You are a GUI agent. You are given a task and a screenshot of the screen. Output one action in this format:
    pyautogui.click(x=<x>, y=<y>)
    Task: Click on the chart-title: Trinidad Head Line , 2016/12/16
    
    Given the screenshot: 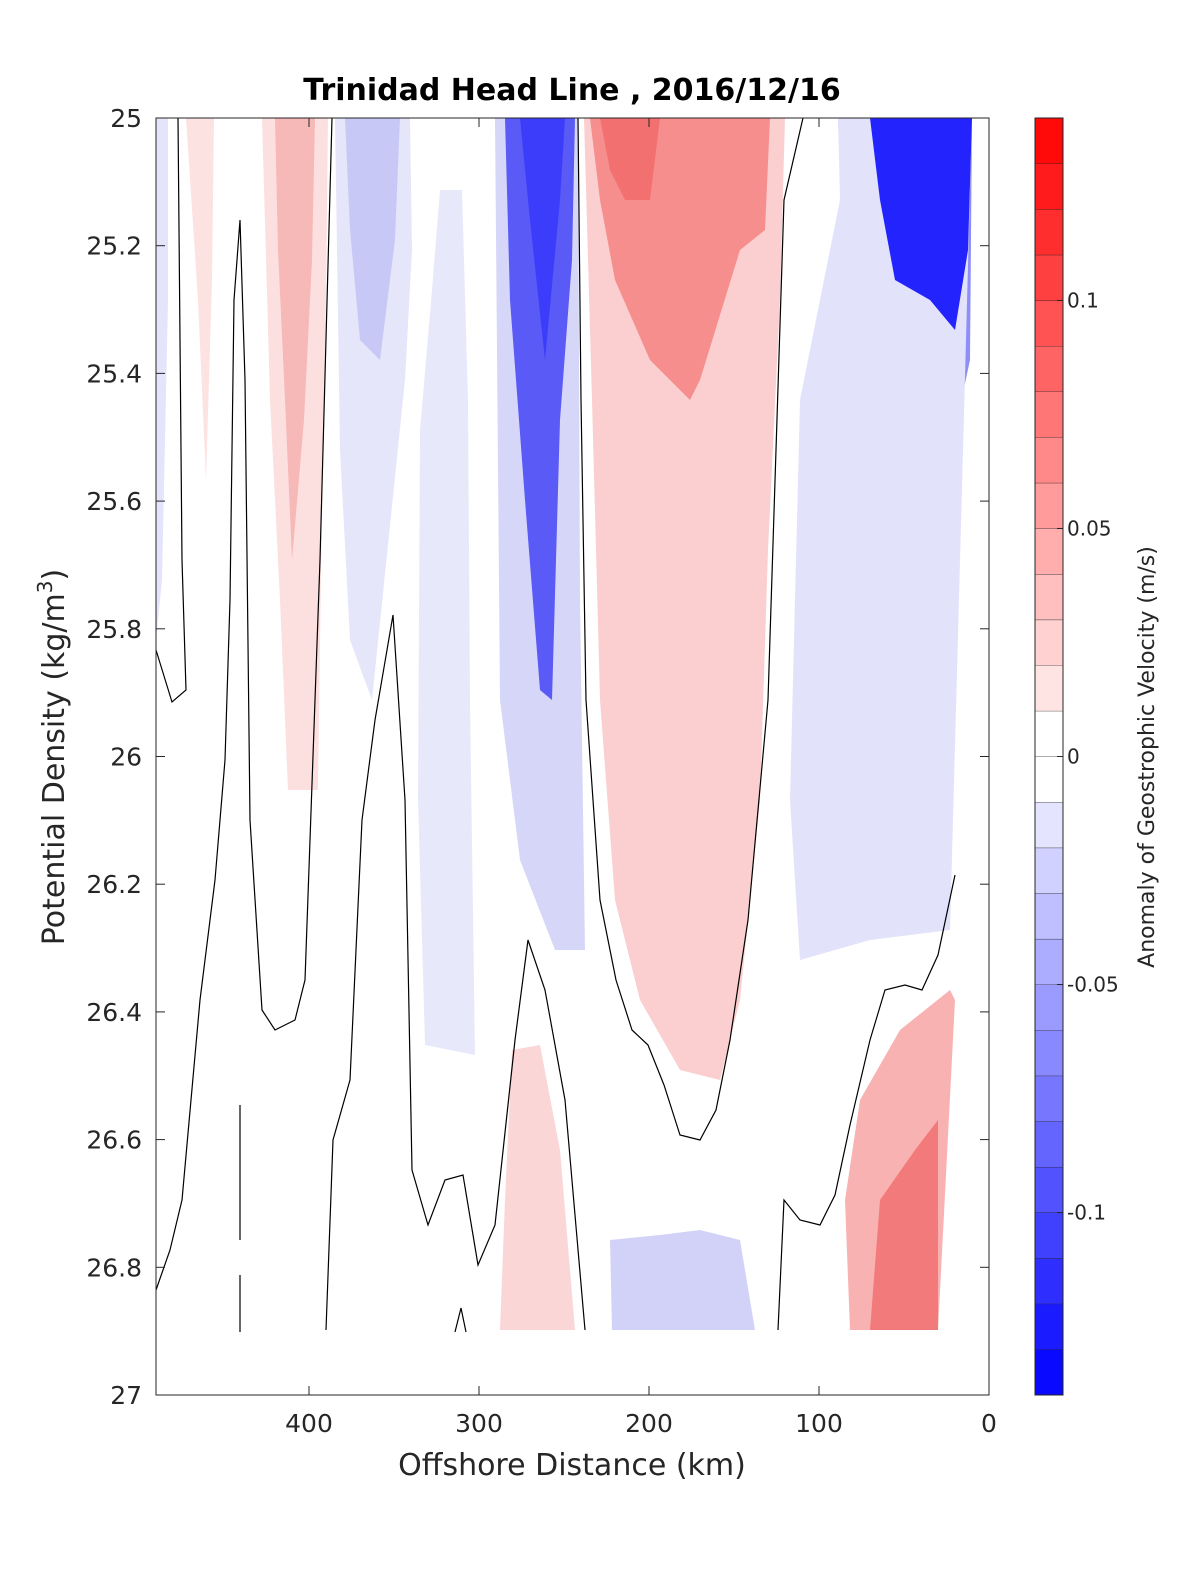 What is the action you would take?
    pyautogui.click(x=571, y=90)
    